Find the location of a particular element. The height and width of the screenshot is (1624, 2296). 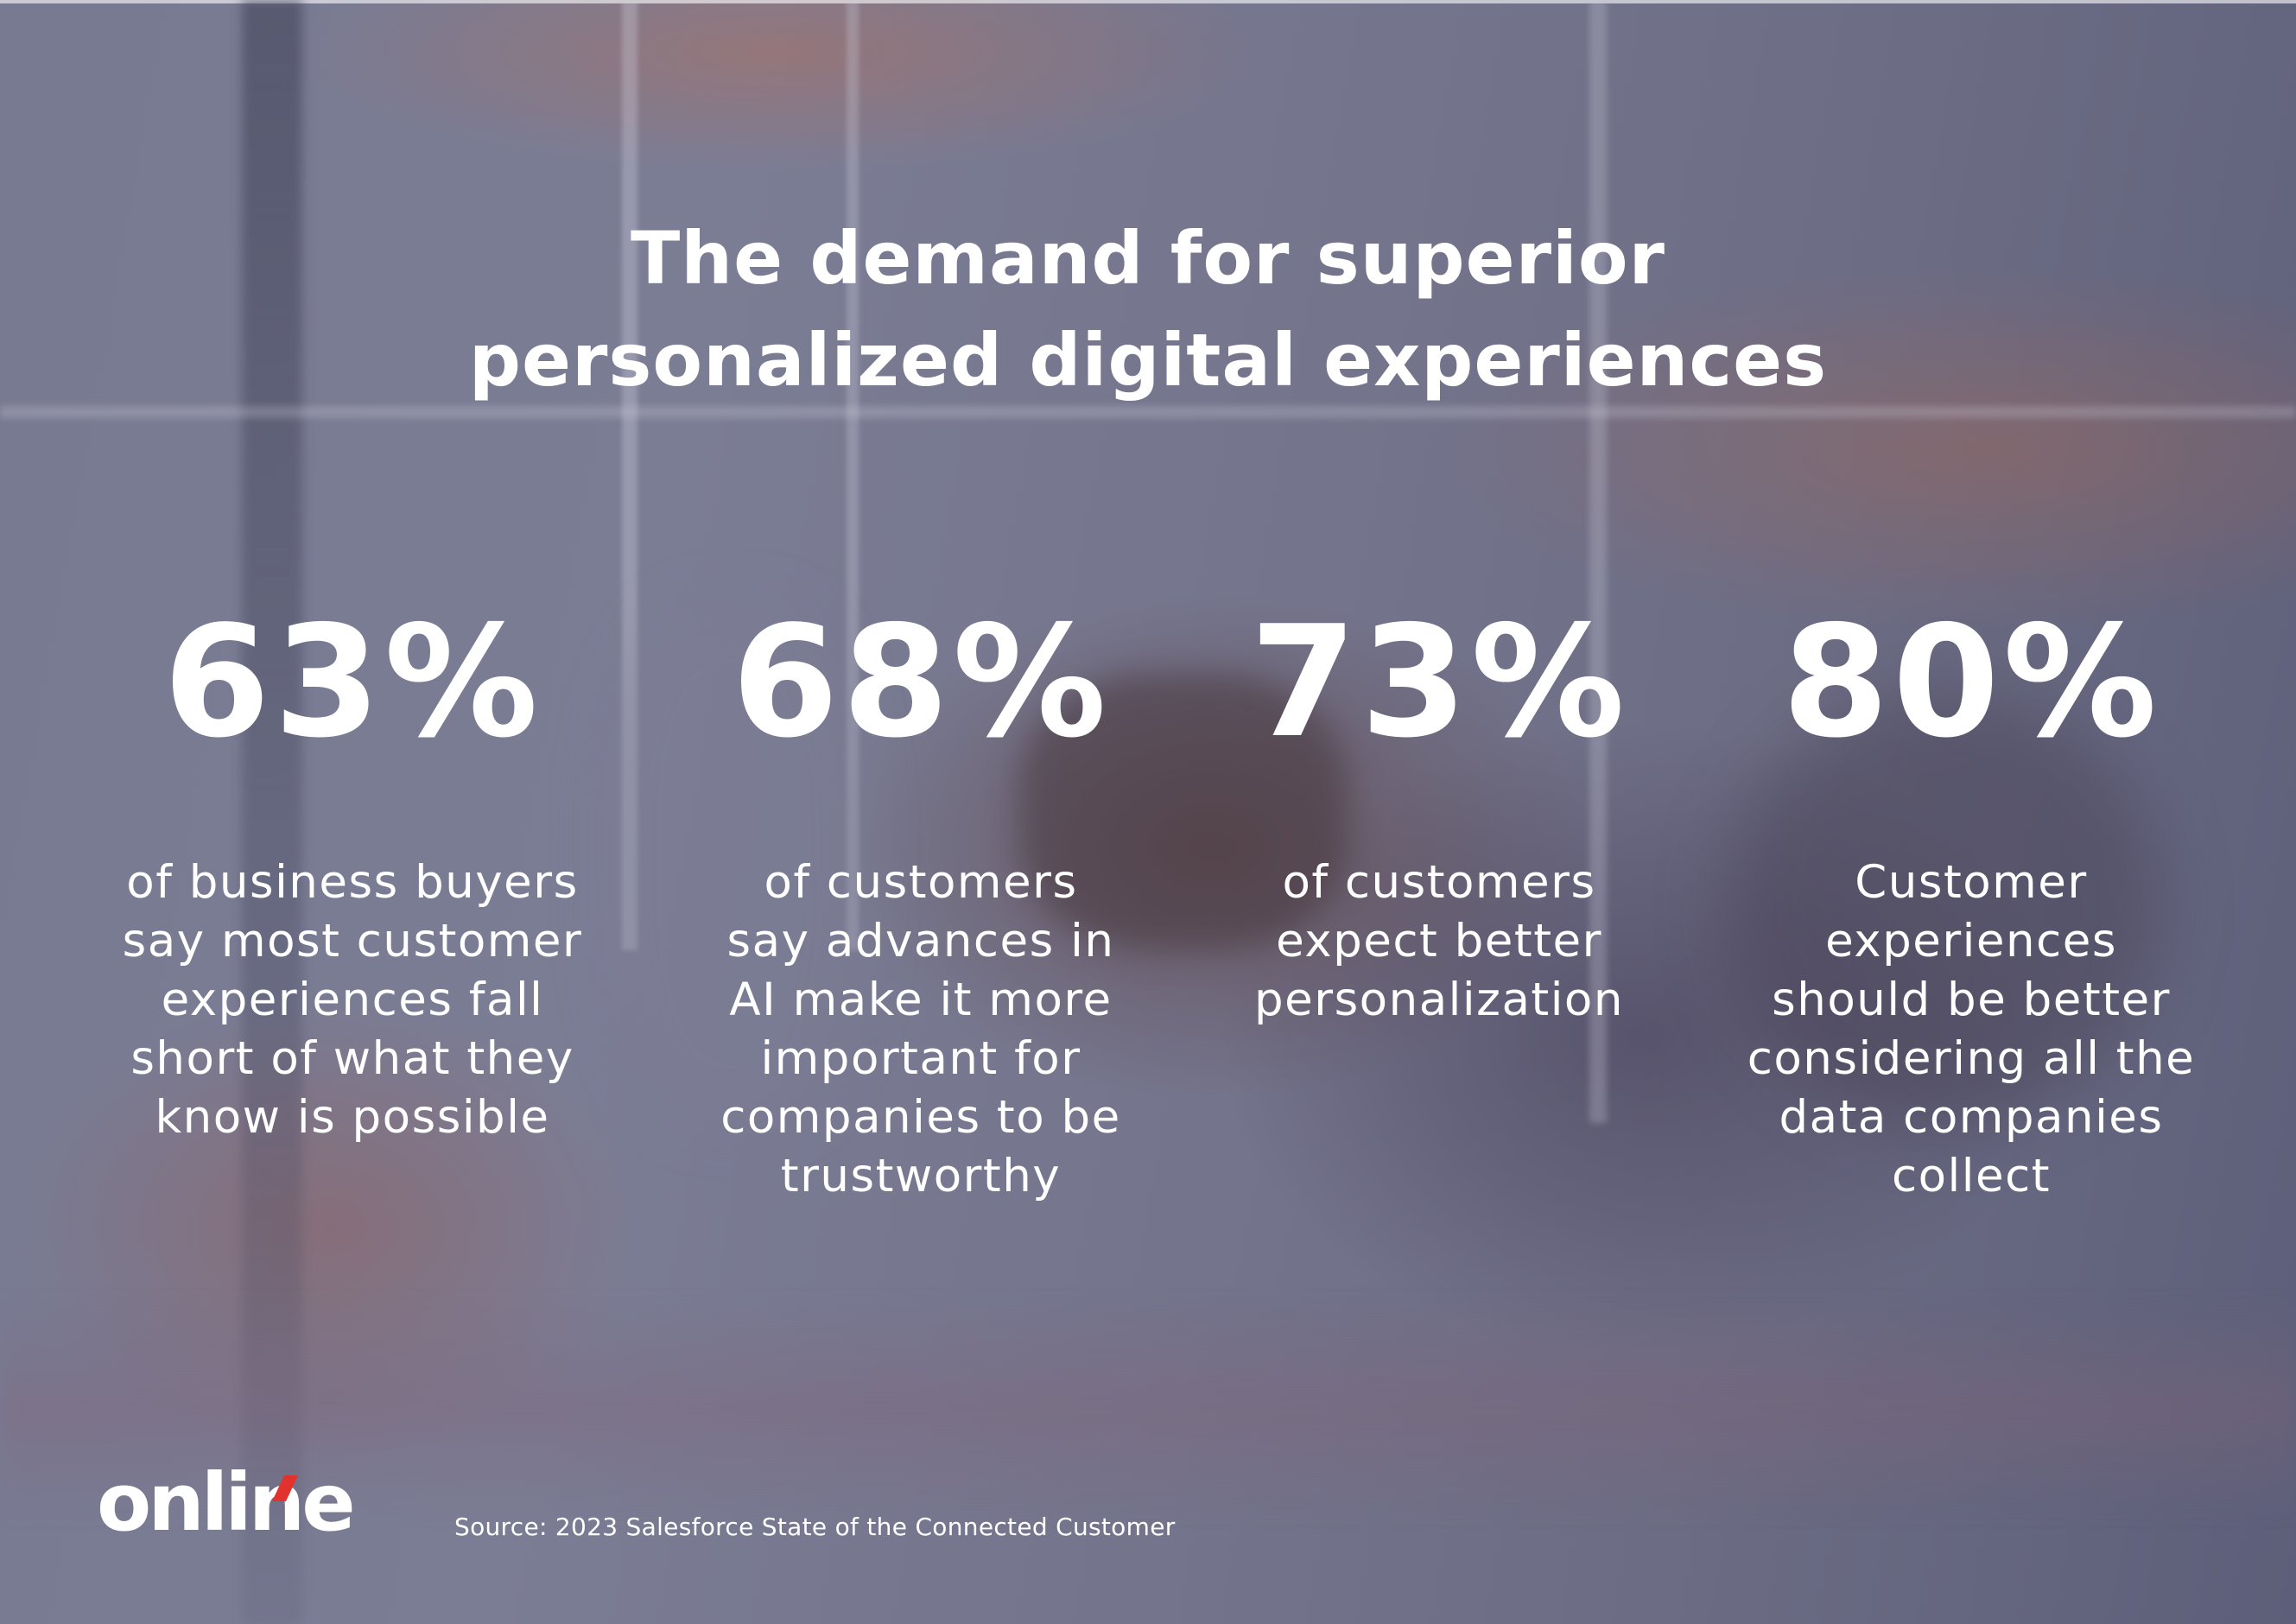

title-line-1: The demand for superior is located at coordinates (1148, 258).